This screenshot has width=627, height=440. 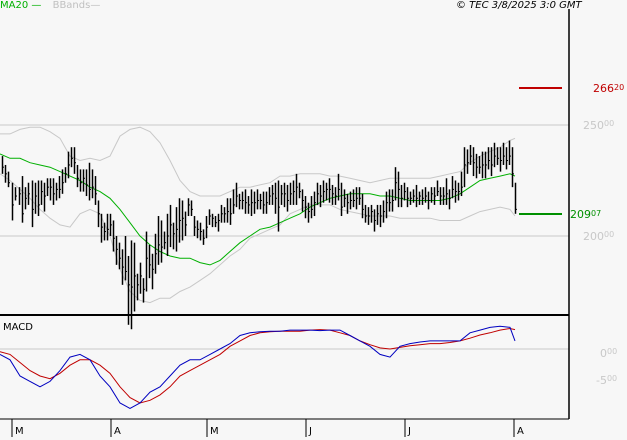 I want to click on month-ticks, so click(x=263, y=428).